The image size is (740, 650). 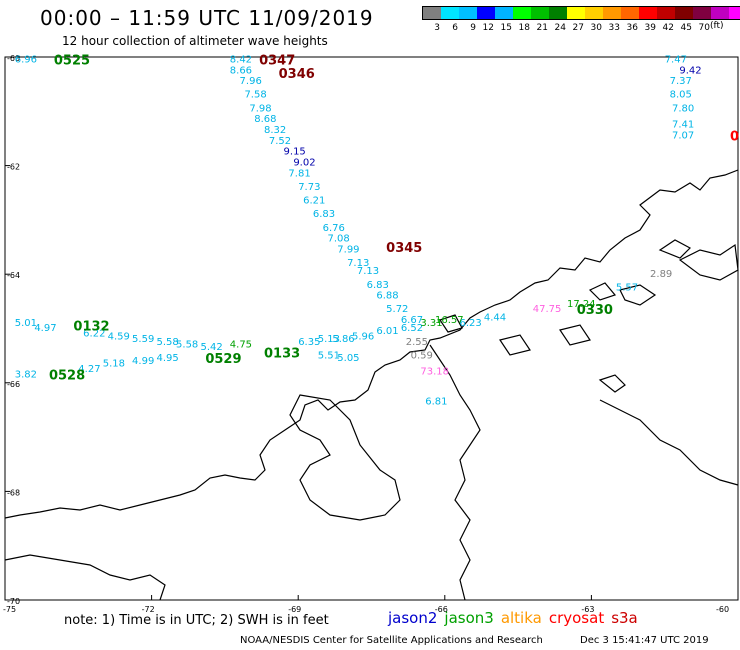 I want to click on satellite-legend-item: jason2, so click(x=413, y=618).